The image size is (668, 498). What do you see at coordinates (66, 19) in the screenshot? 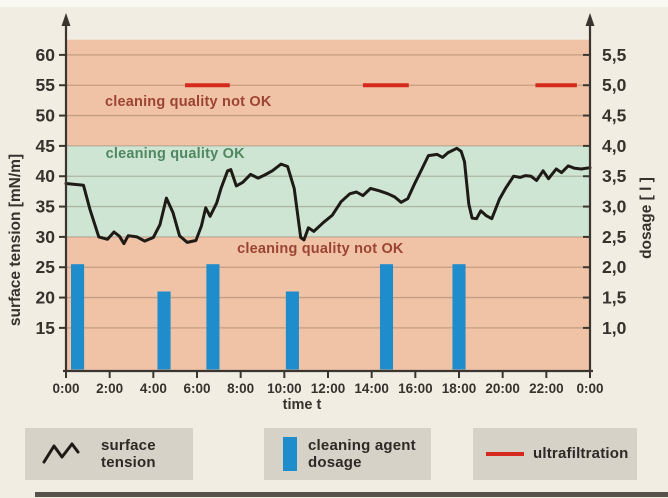
I see `left-axis-arrow` at bounding box center [66, 19].